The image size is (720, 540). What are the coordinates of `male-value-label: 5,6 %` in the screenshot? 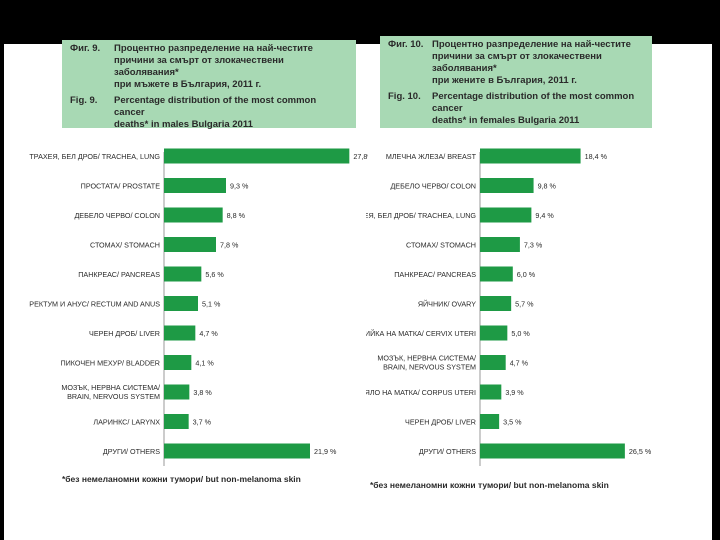 It's located at (214, 274).